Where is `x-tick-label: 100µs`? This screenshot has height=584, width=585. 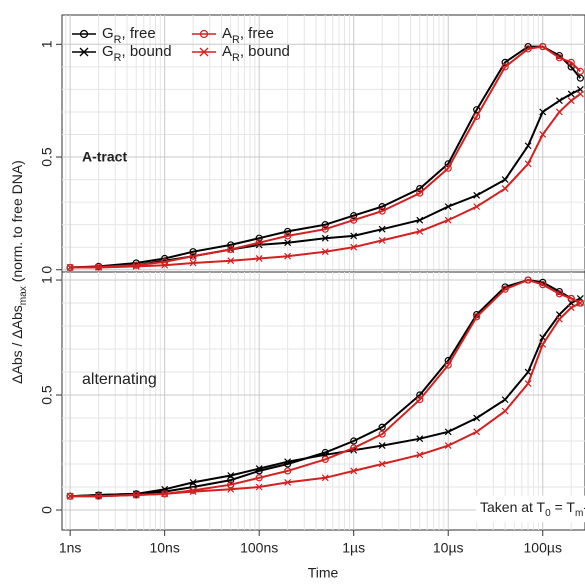
x-tick-label: 100µs is located at coordinates (543, 548).